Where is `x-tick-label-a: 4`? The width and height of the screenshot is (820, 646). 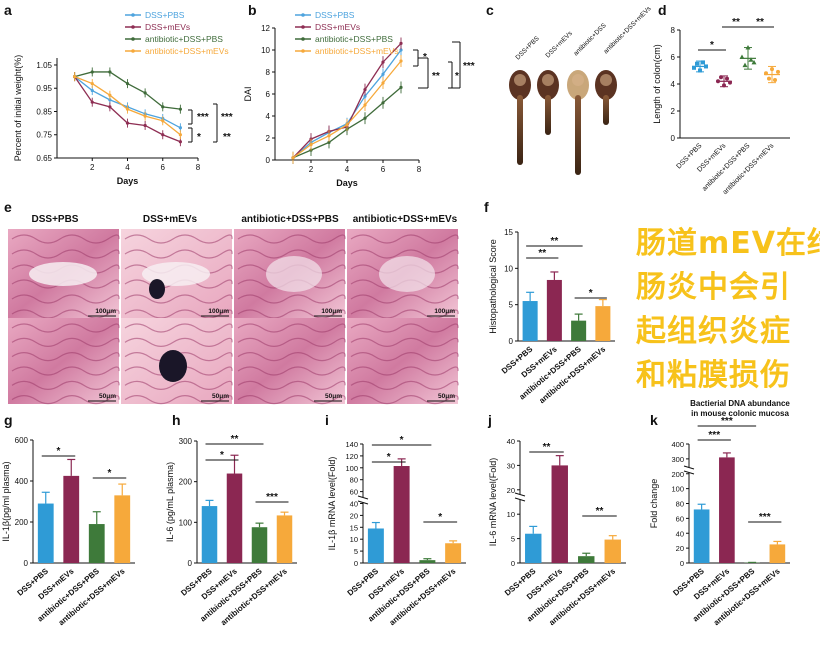 x-tick-label-a: 4 is located at coordinates (127, 167).